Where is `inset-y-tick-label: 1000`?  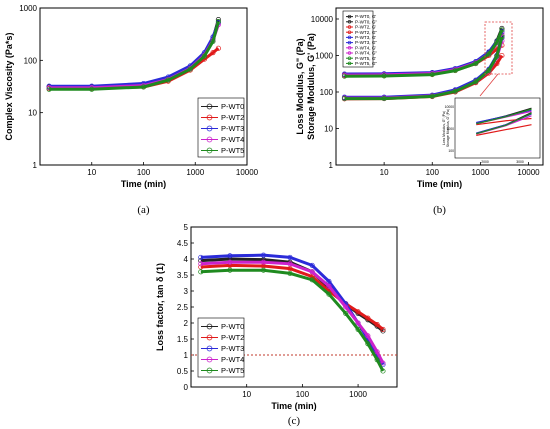
inset-y-tick-label: 1000 is located at coordinates (450, 129).